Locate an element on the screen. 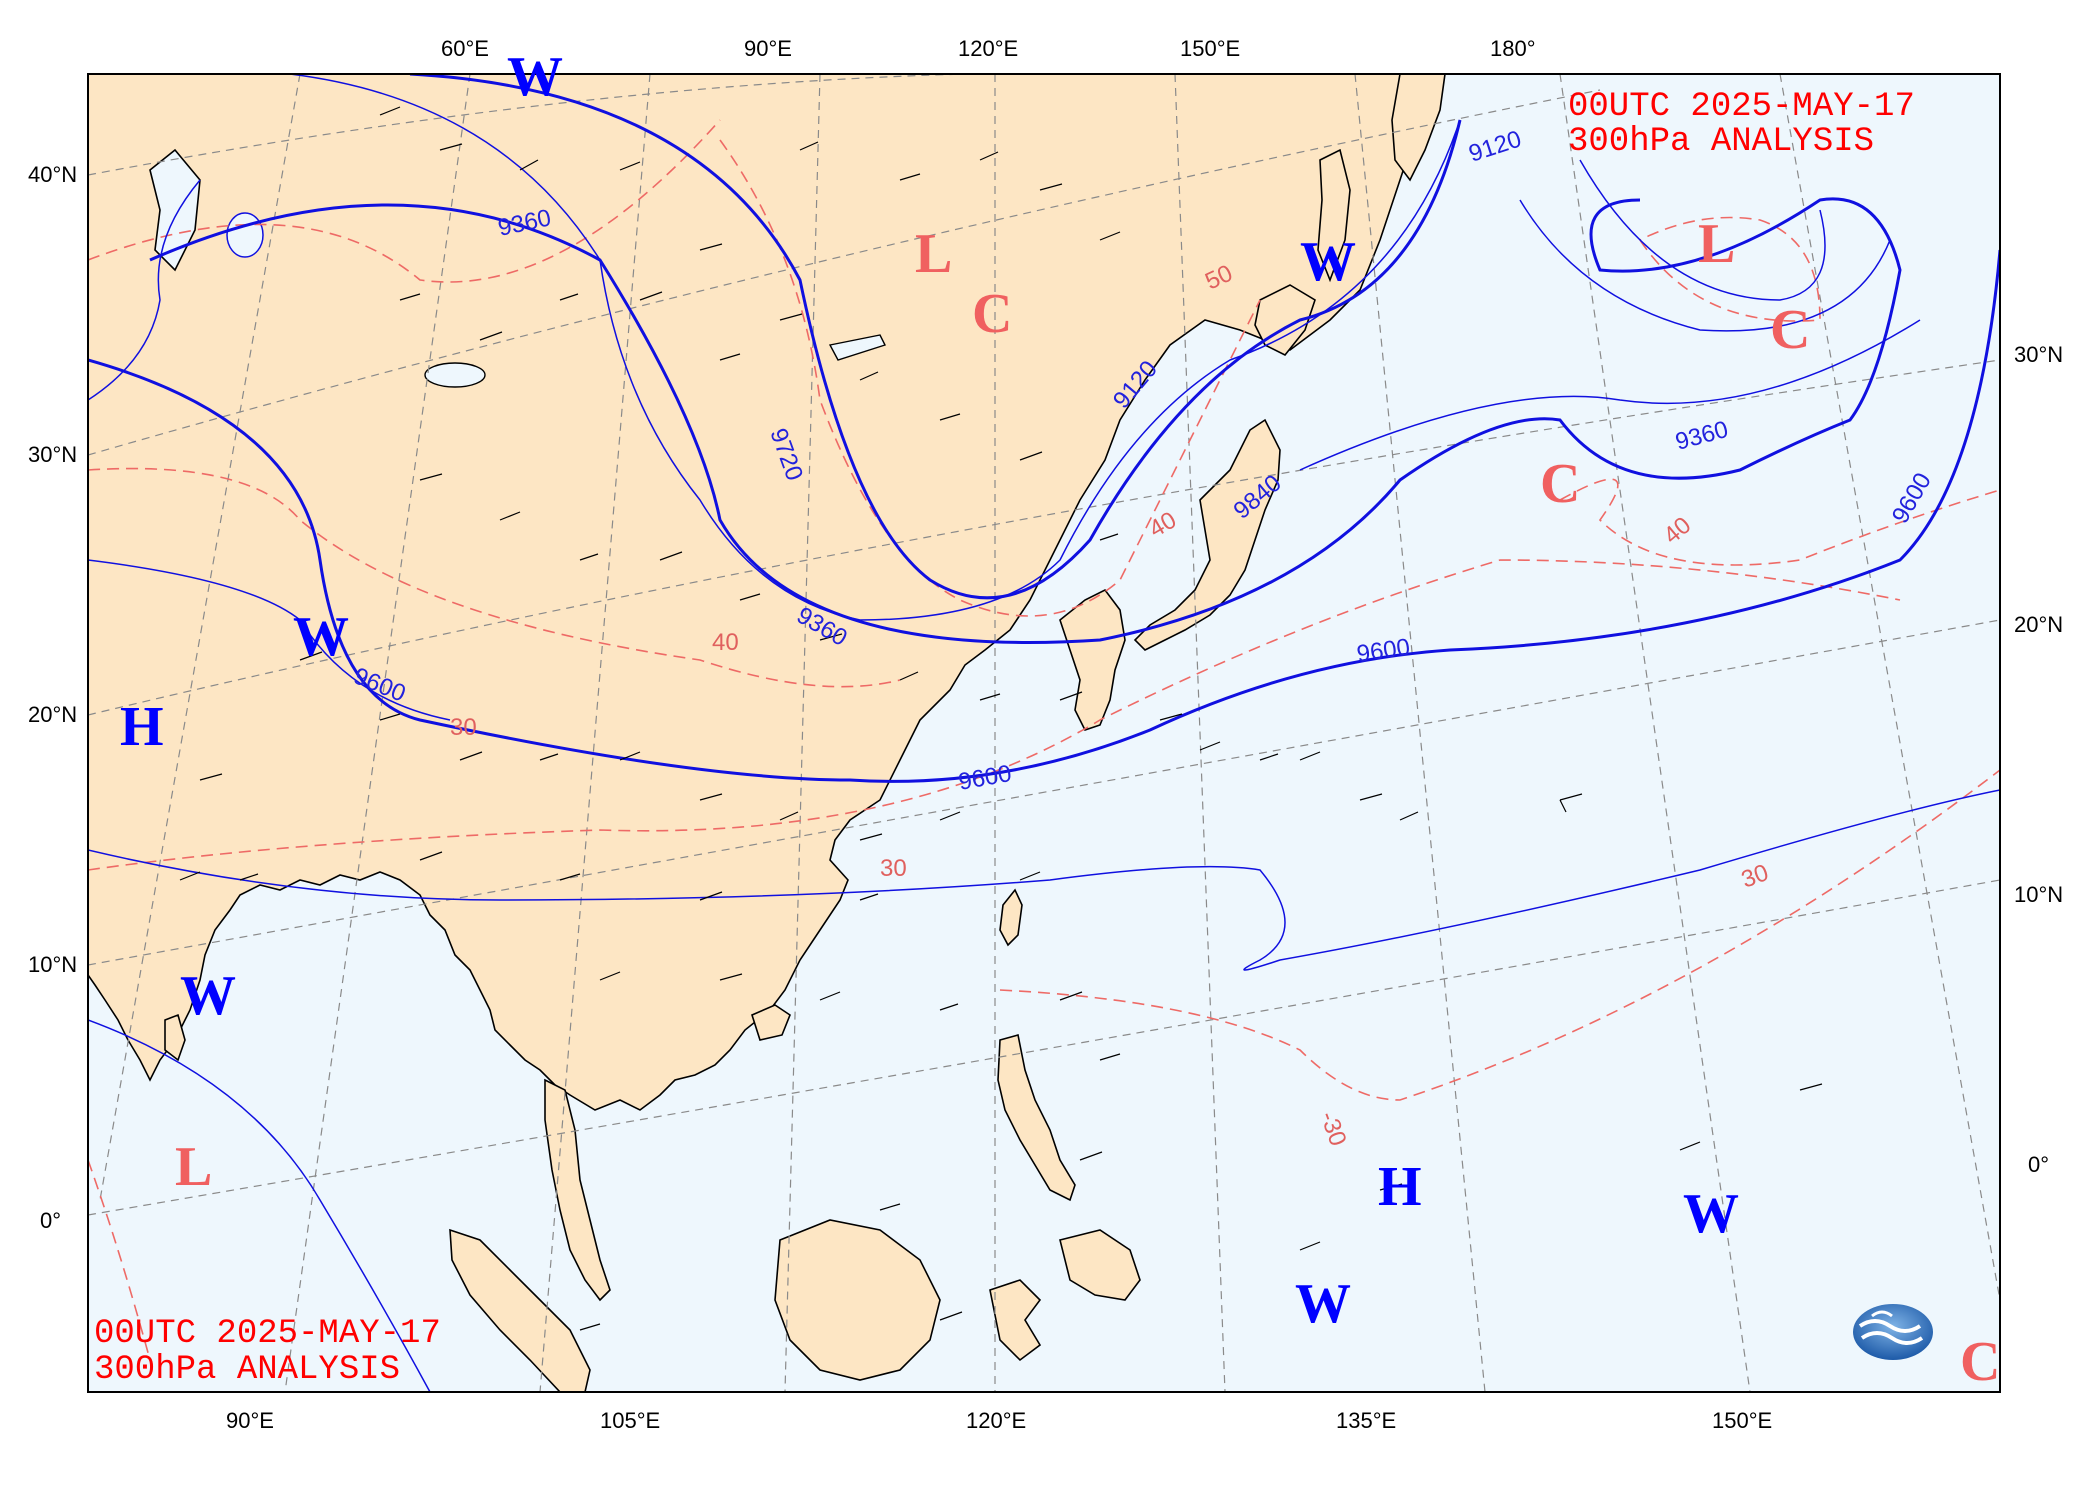 The width and height of the screenshot is (2090, 1510). lat-label: 40°N is located at coordinates (52, 174).